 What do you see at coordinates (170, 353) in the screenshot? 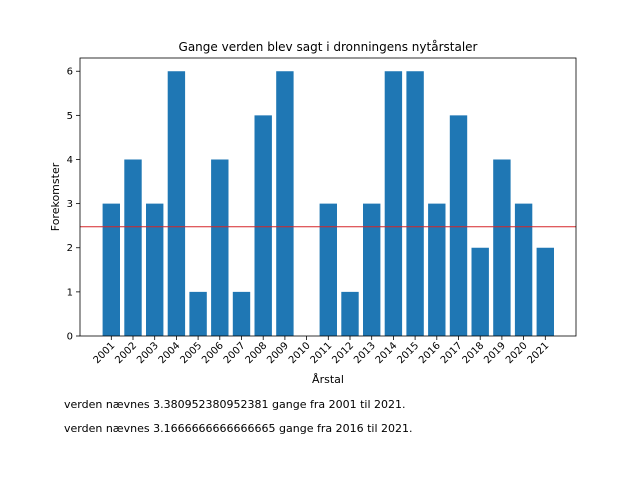
I see `x-tick-label: 2004` at bounding box center [170, 353].